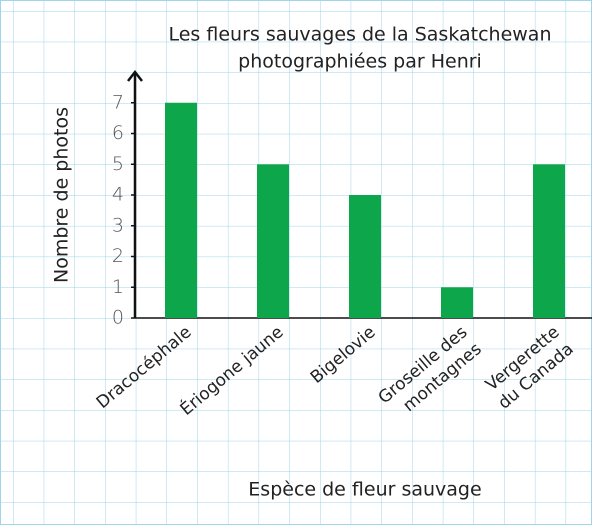 This screenshot has height=525, width=592. What do you see at coordinates (118, 318) in the screenshot?
I see `y-tick-label: 0` at bounding box center [118, 318].